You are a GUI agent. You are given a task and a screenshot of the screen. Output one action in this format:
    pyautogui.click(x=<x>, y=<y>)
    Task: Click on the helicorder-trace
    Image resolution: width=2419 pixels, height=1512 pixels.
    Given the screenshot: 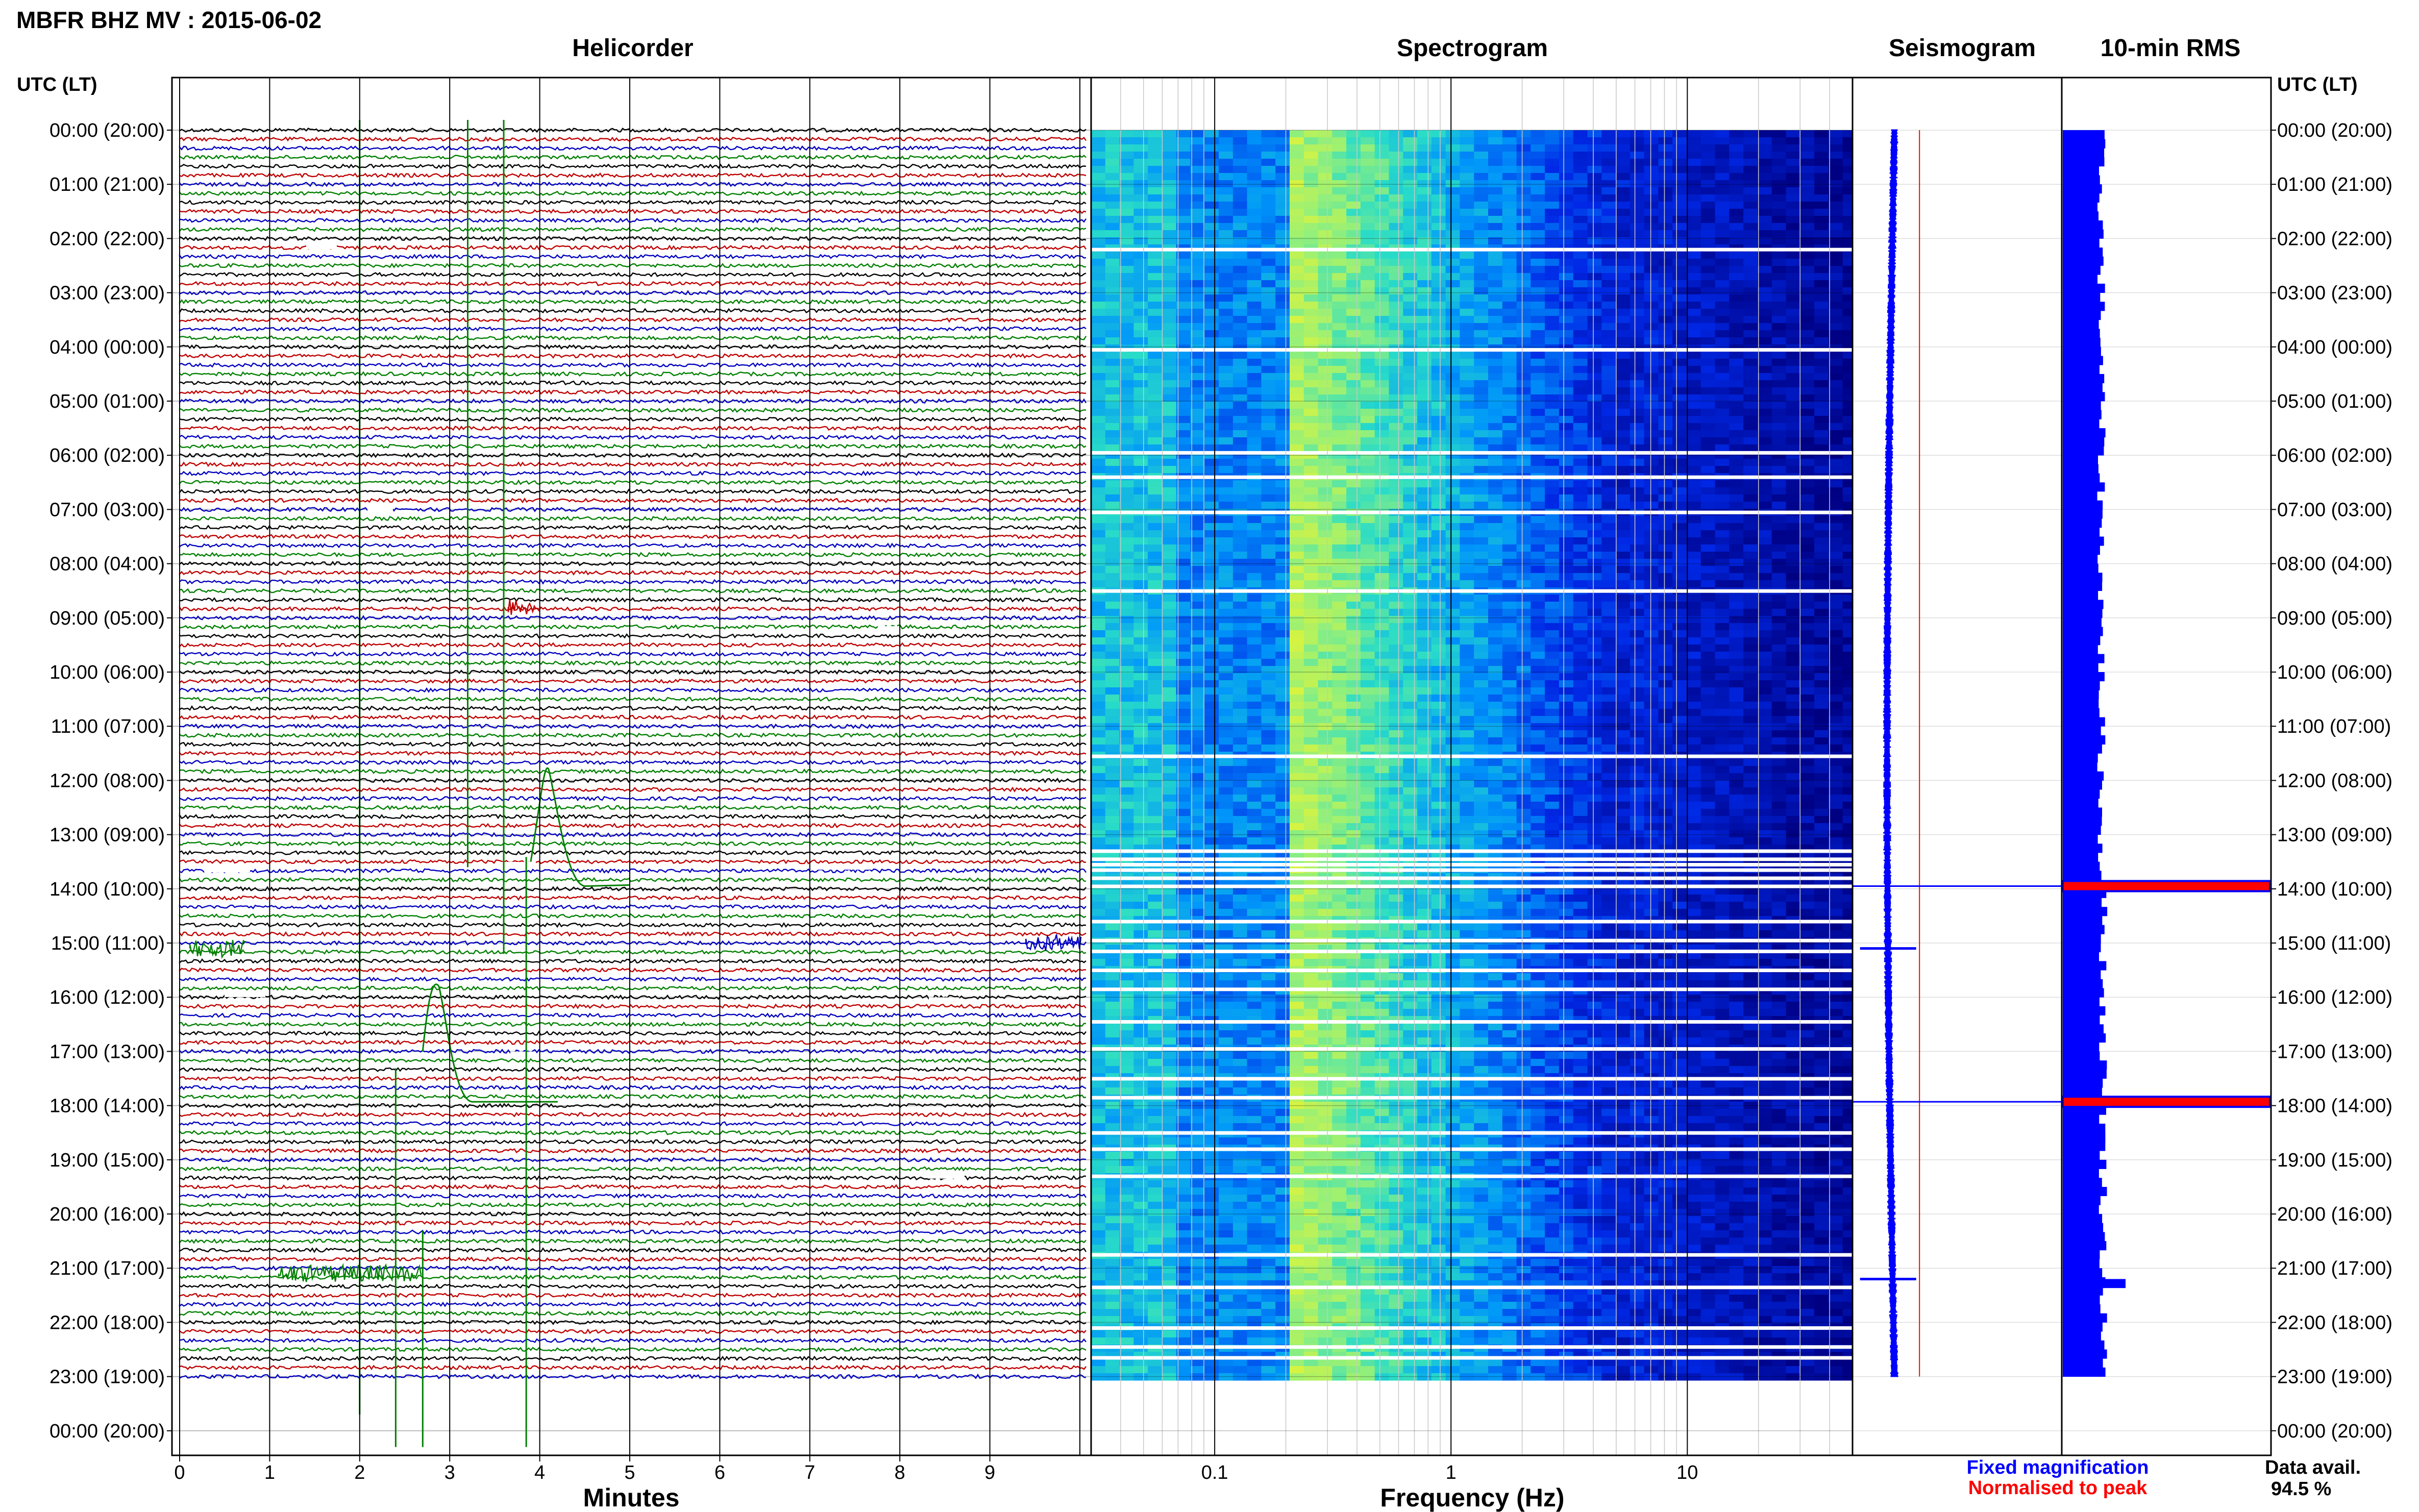 What is the action you would take?
    pyautogui.click(x=633, y=419)
    